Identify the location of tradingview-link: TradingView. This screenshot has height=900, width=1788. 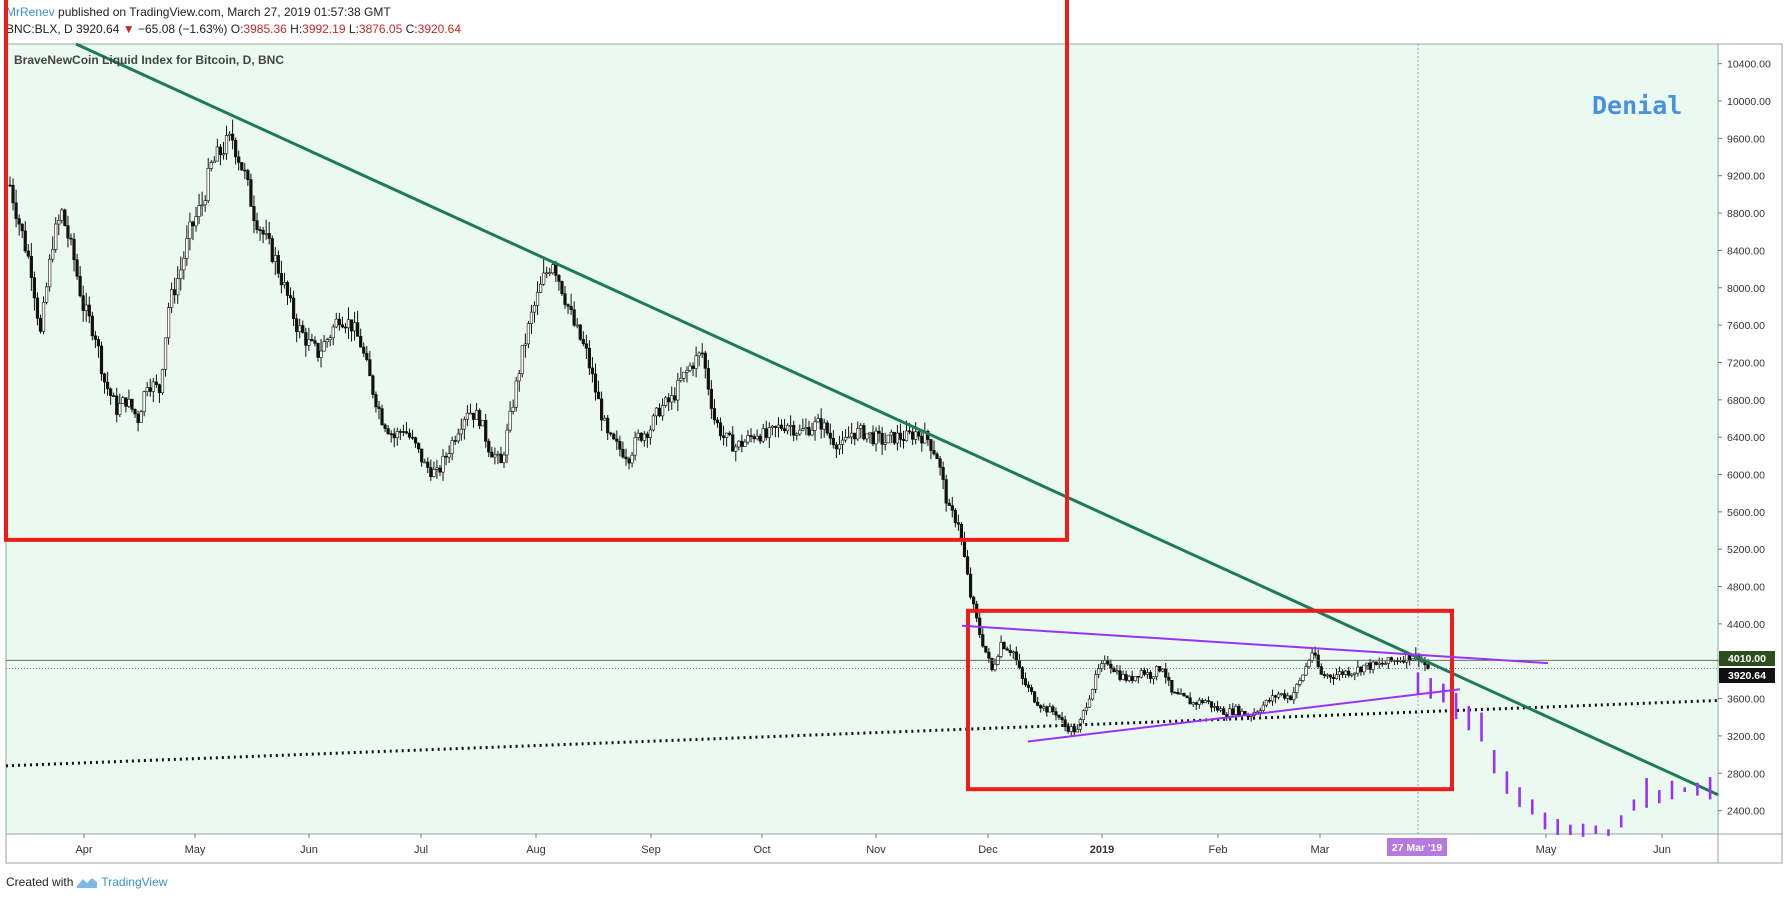
(134, 882).